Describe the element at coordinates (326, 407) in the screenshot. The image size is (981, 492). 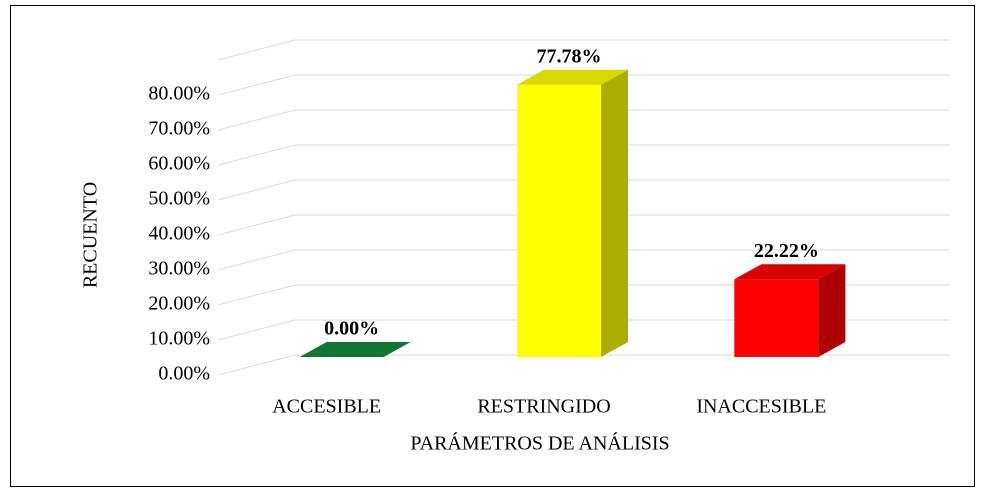
I see `x-tick-label: ACCESIBLE` at that location.